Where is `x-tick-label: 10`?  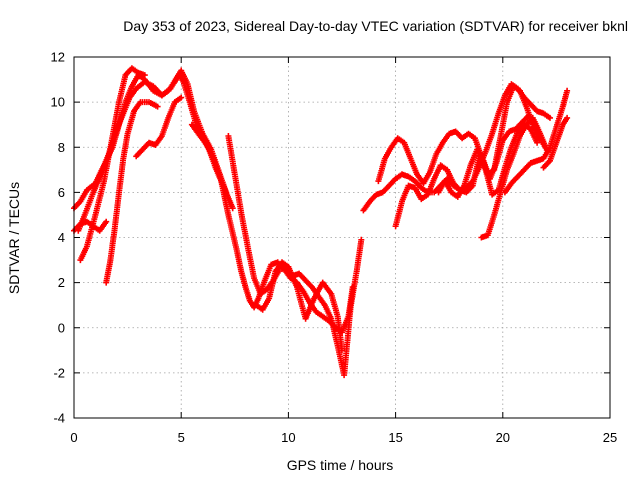
x-tick-label: 10 is located at coordinates (288, 437).